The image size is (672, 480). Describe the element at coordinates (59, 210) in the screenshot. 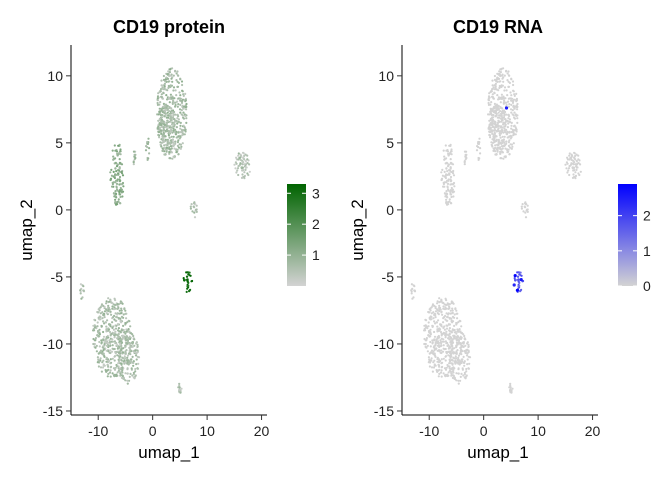

I see `y-tick-label: 0` at that location.